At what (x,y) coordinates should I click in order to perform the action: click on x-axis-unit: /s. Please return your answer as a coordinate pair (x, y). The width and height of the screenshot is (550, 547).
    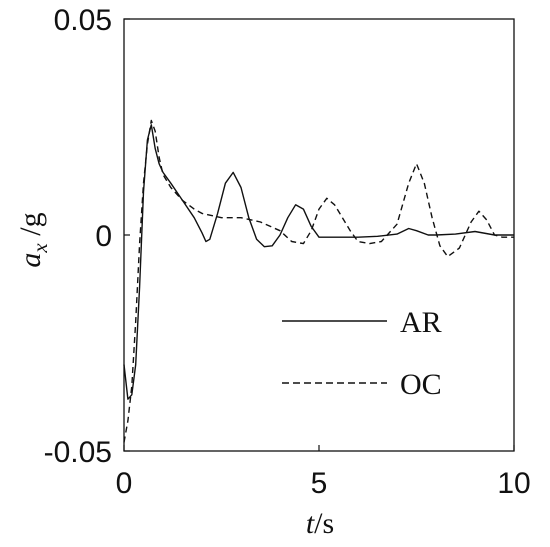
    Looking at the image, I should click on (324, 523).